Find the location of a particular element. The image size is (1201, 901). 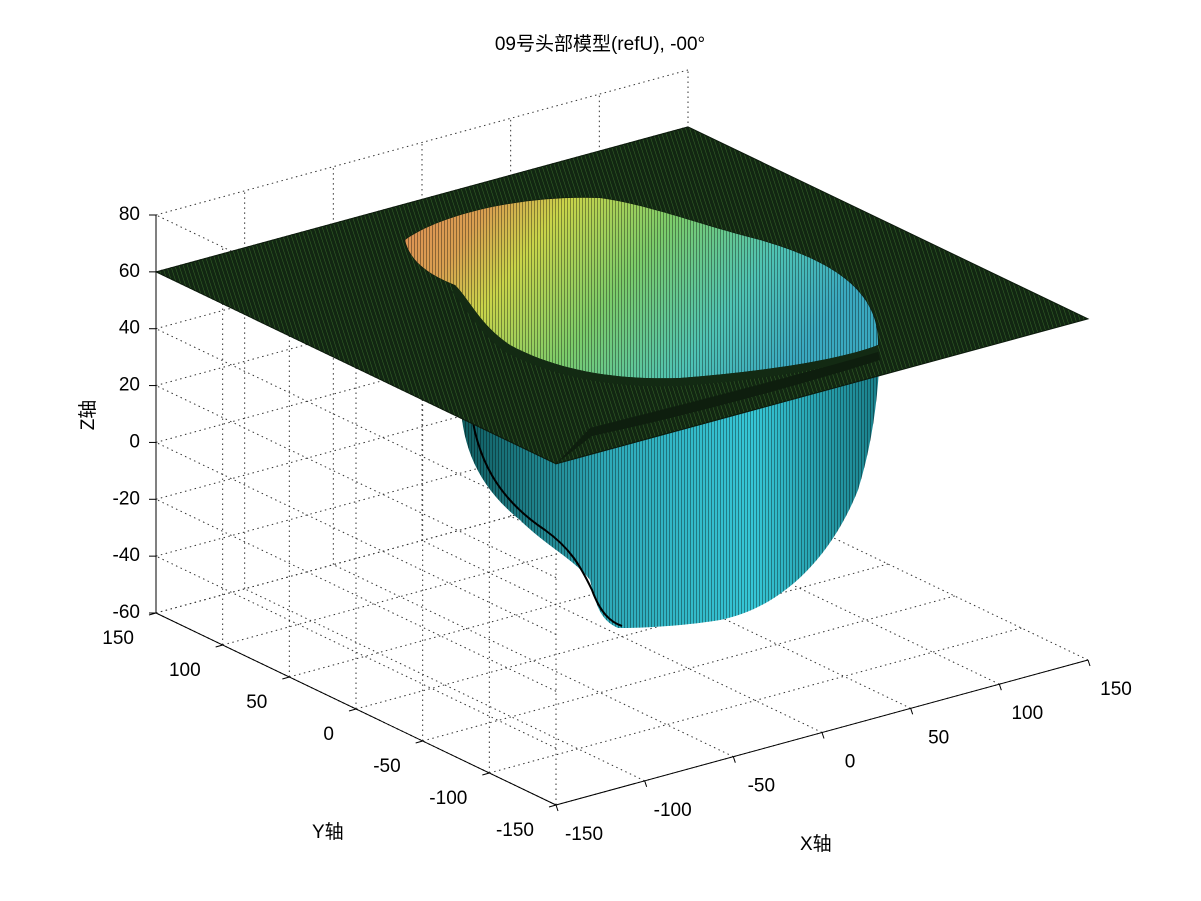

z-axis-label: Z轴 is located at coordinates (88, 415).